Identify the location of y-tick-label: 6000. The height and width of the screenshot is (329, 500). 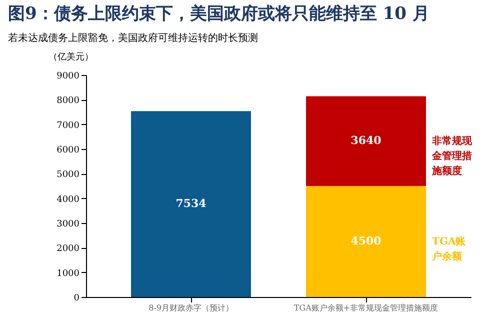
(68, 151).